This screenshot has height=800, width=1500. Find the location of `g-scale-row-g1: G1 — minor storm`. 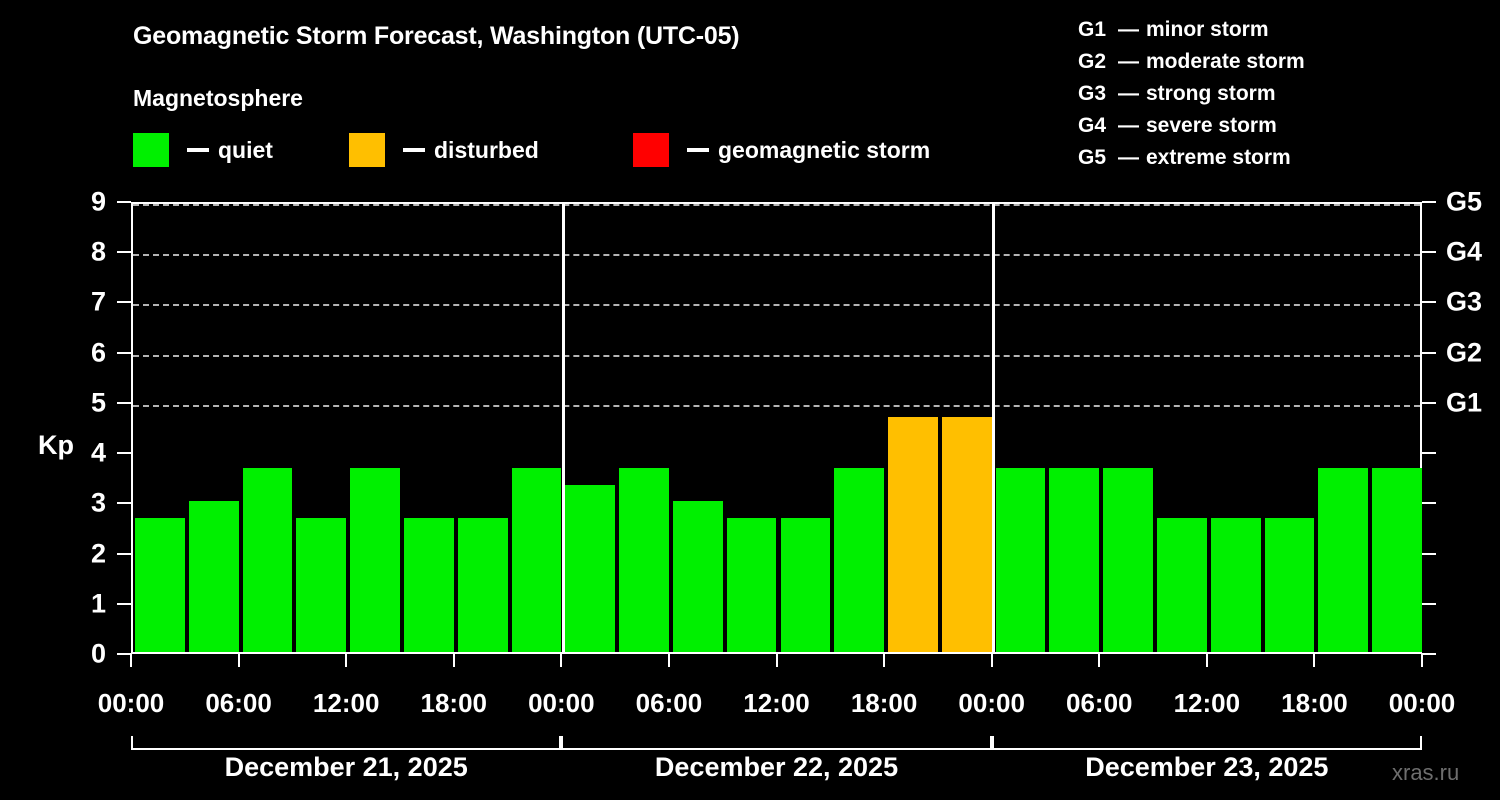

g-scale-row-g1: G1 — minor storm is located at coordinates (1191, 30).